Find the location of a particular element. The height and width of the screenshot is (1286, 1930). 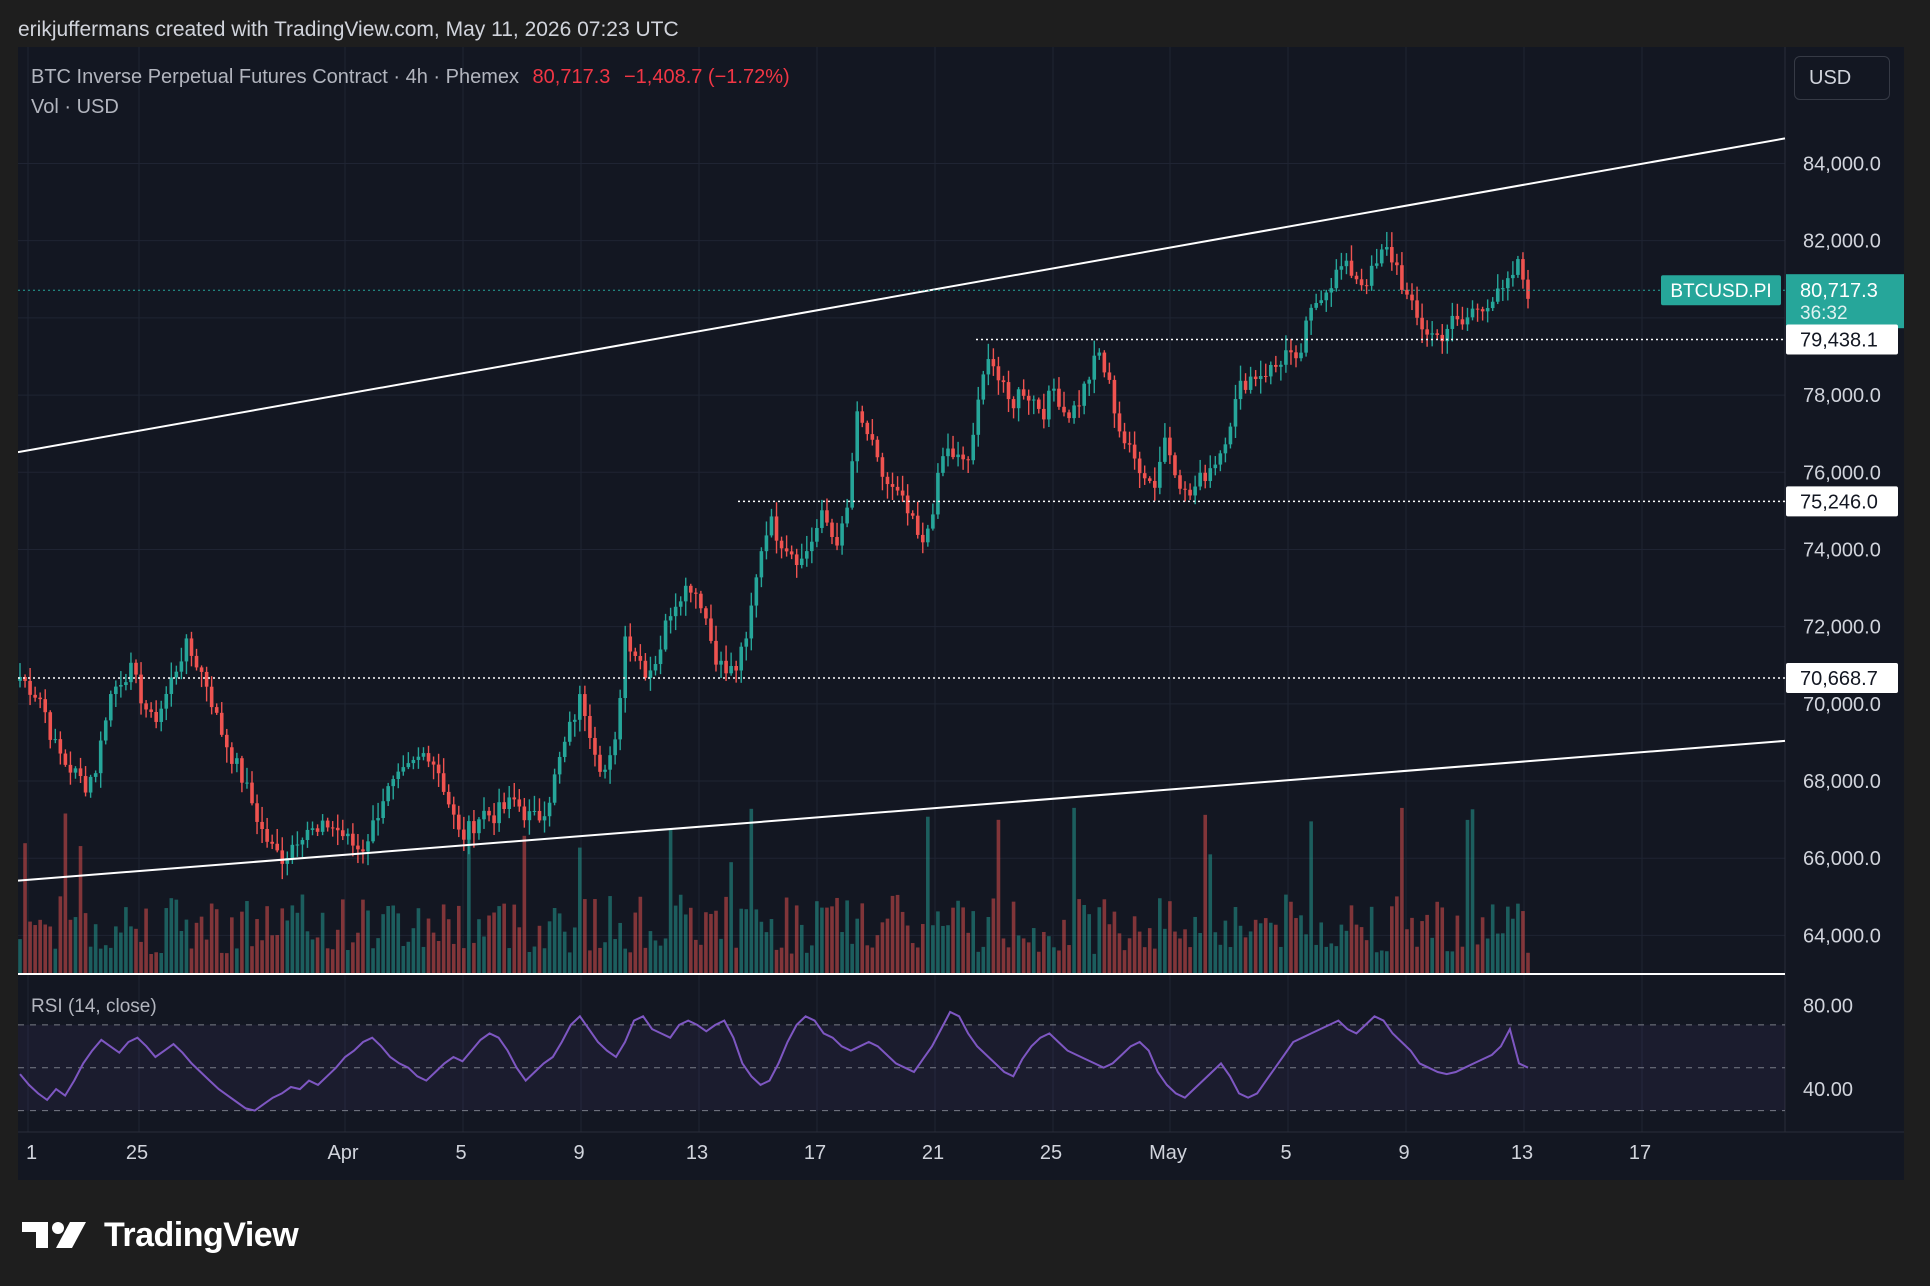

y-tick-label: 68,000.0 is located at coordinates (1842, 782).